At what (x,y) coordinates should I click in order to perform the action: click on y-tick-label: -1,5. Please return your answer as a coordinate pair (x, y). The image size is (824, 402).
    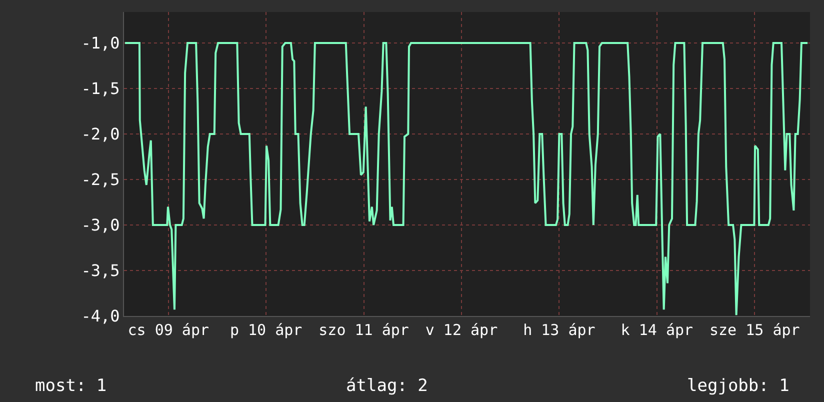
    Looking at the image, I should click on (100, 88).